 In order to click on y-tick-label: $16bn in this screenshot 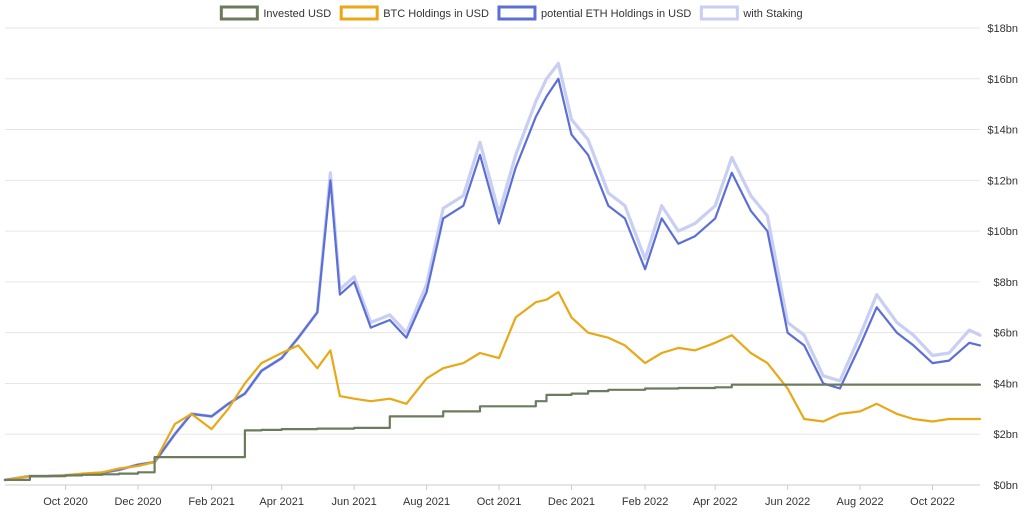, I will do `click(1002, 80)`.